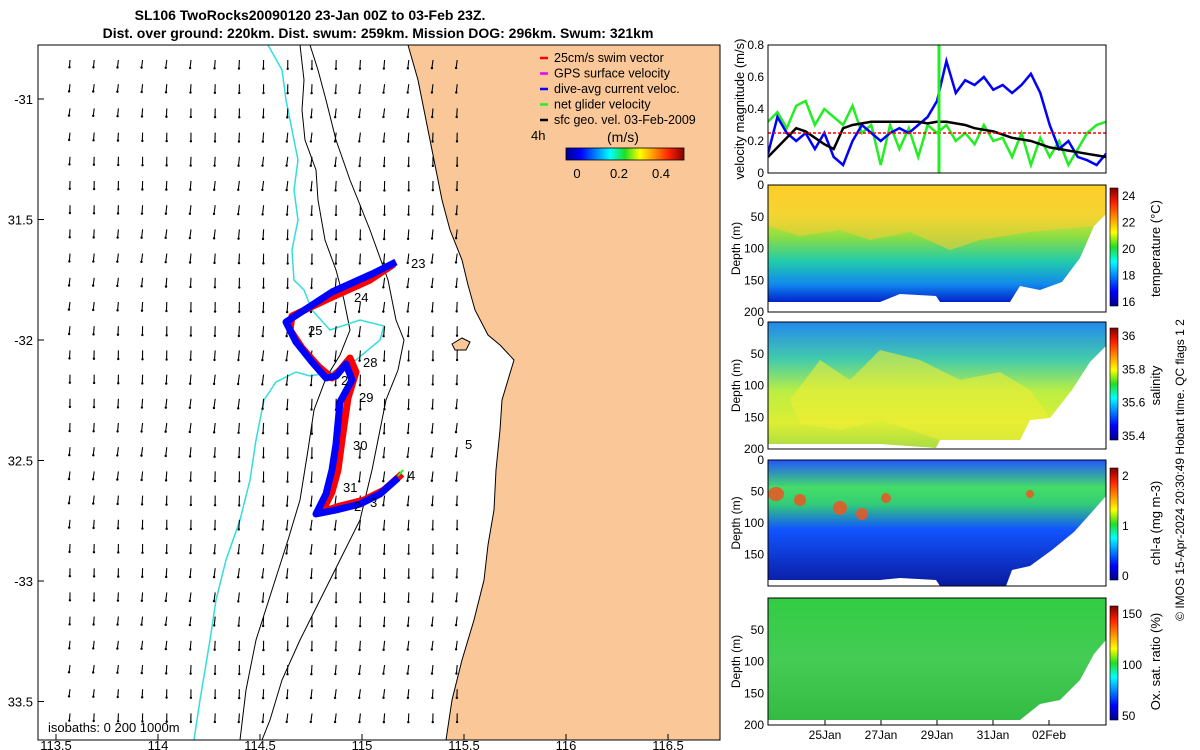  I want to click on velocity-series-line, so click(937, 139).